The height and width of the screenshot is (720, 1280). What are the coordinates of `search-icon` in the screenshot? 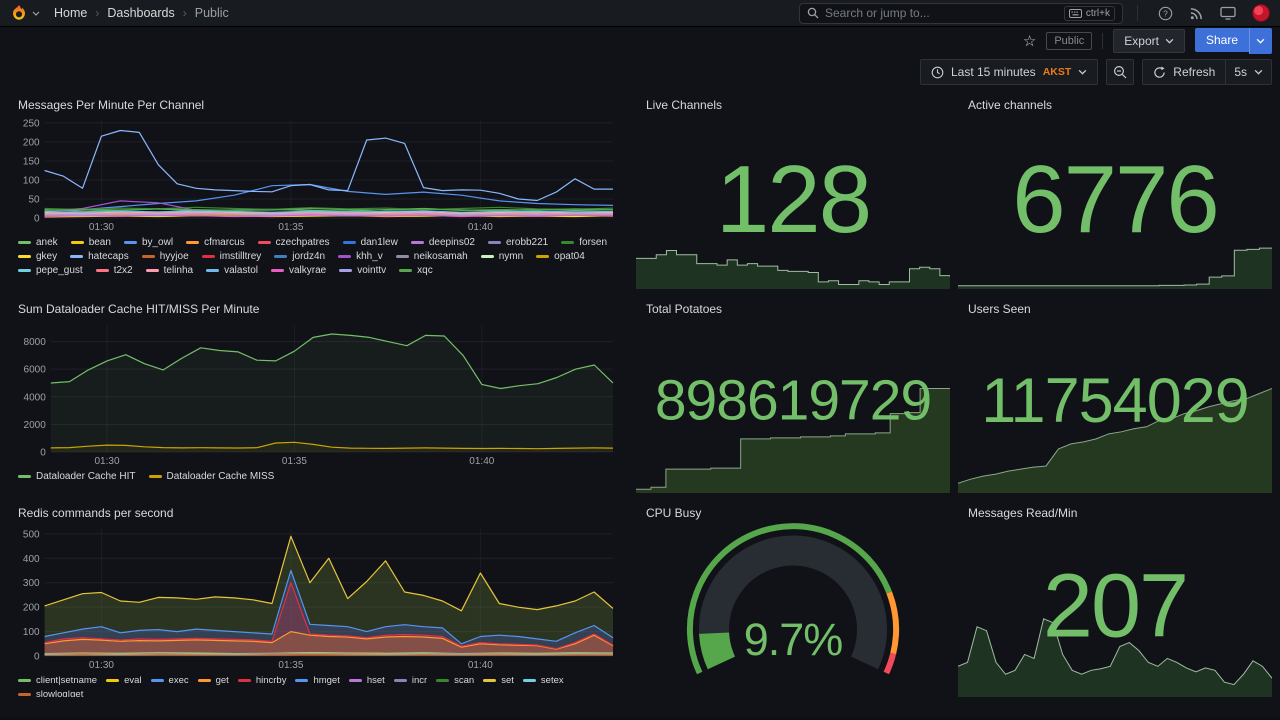 It's located at (813, 13).